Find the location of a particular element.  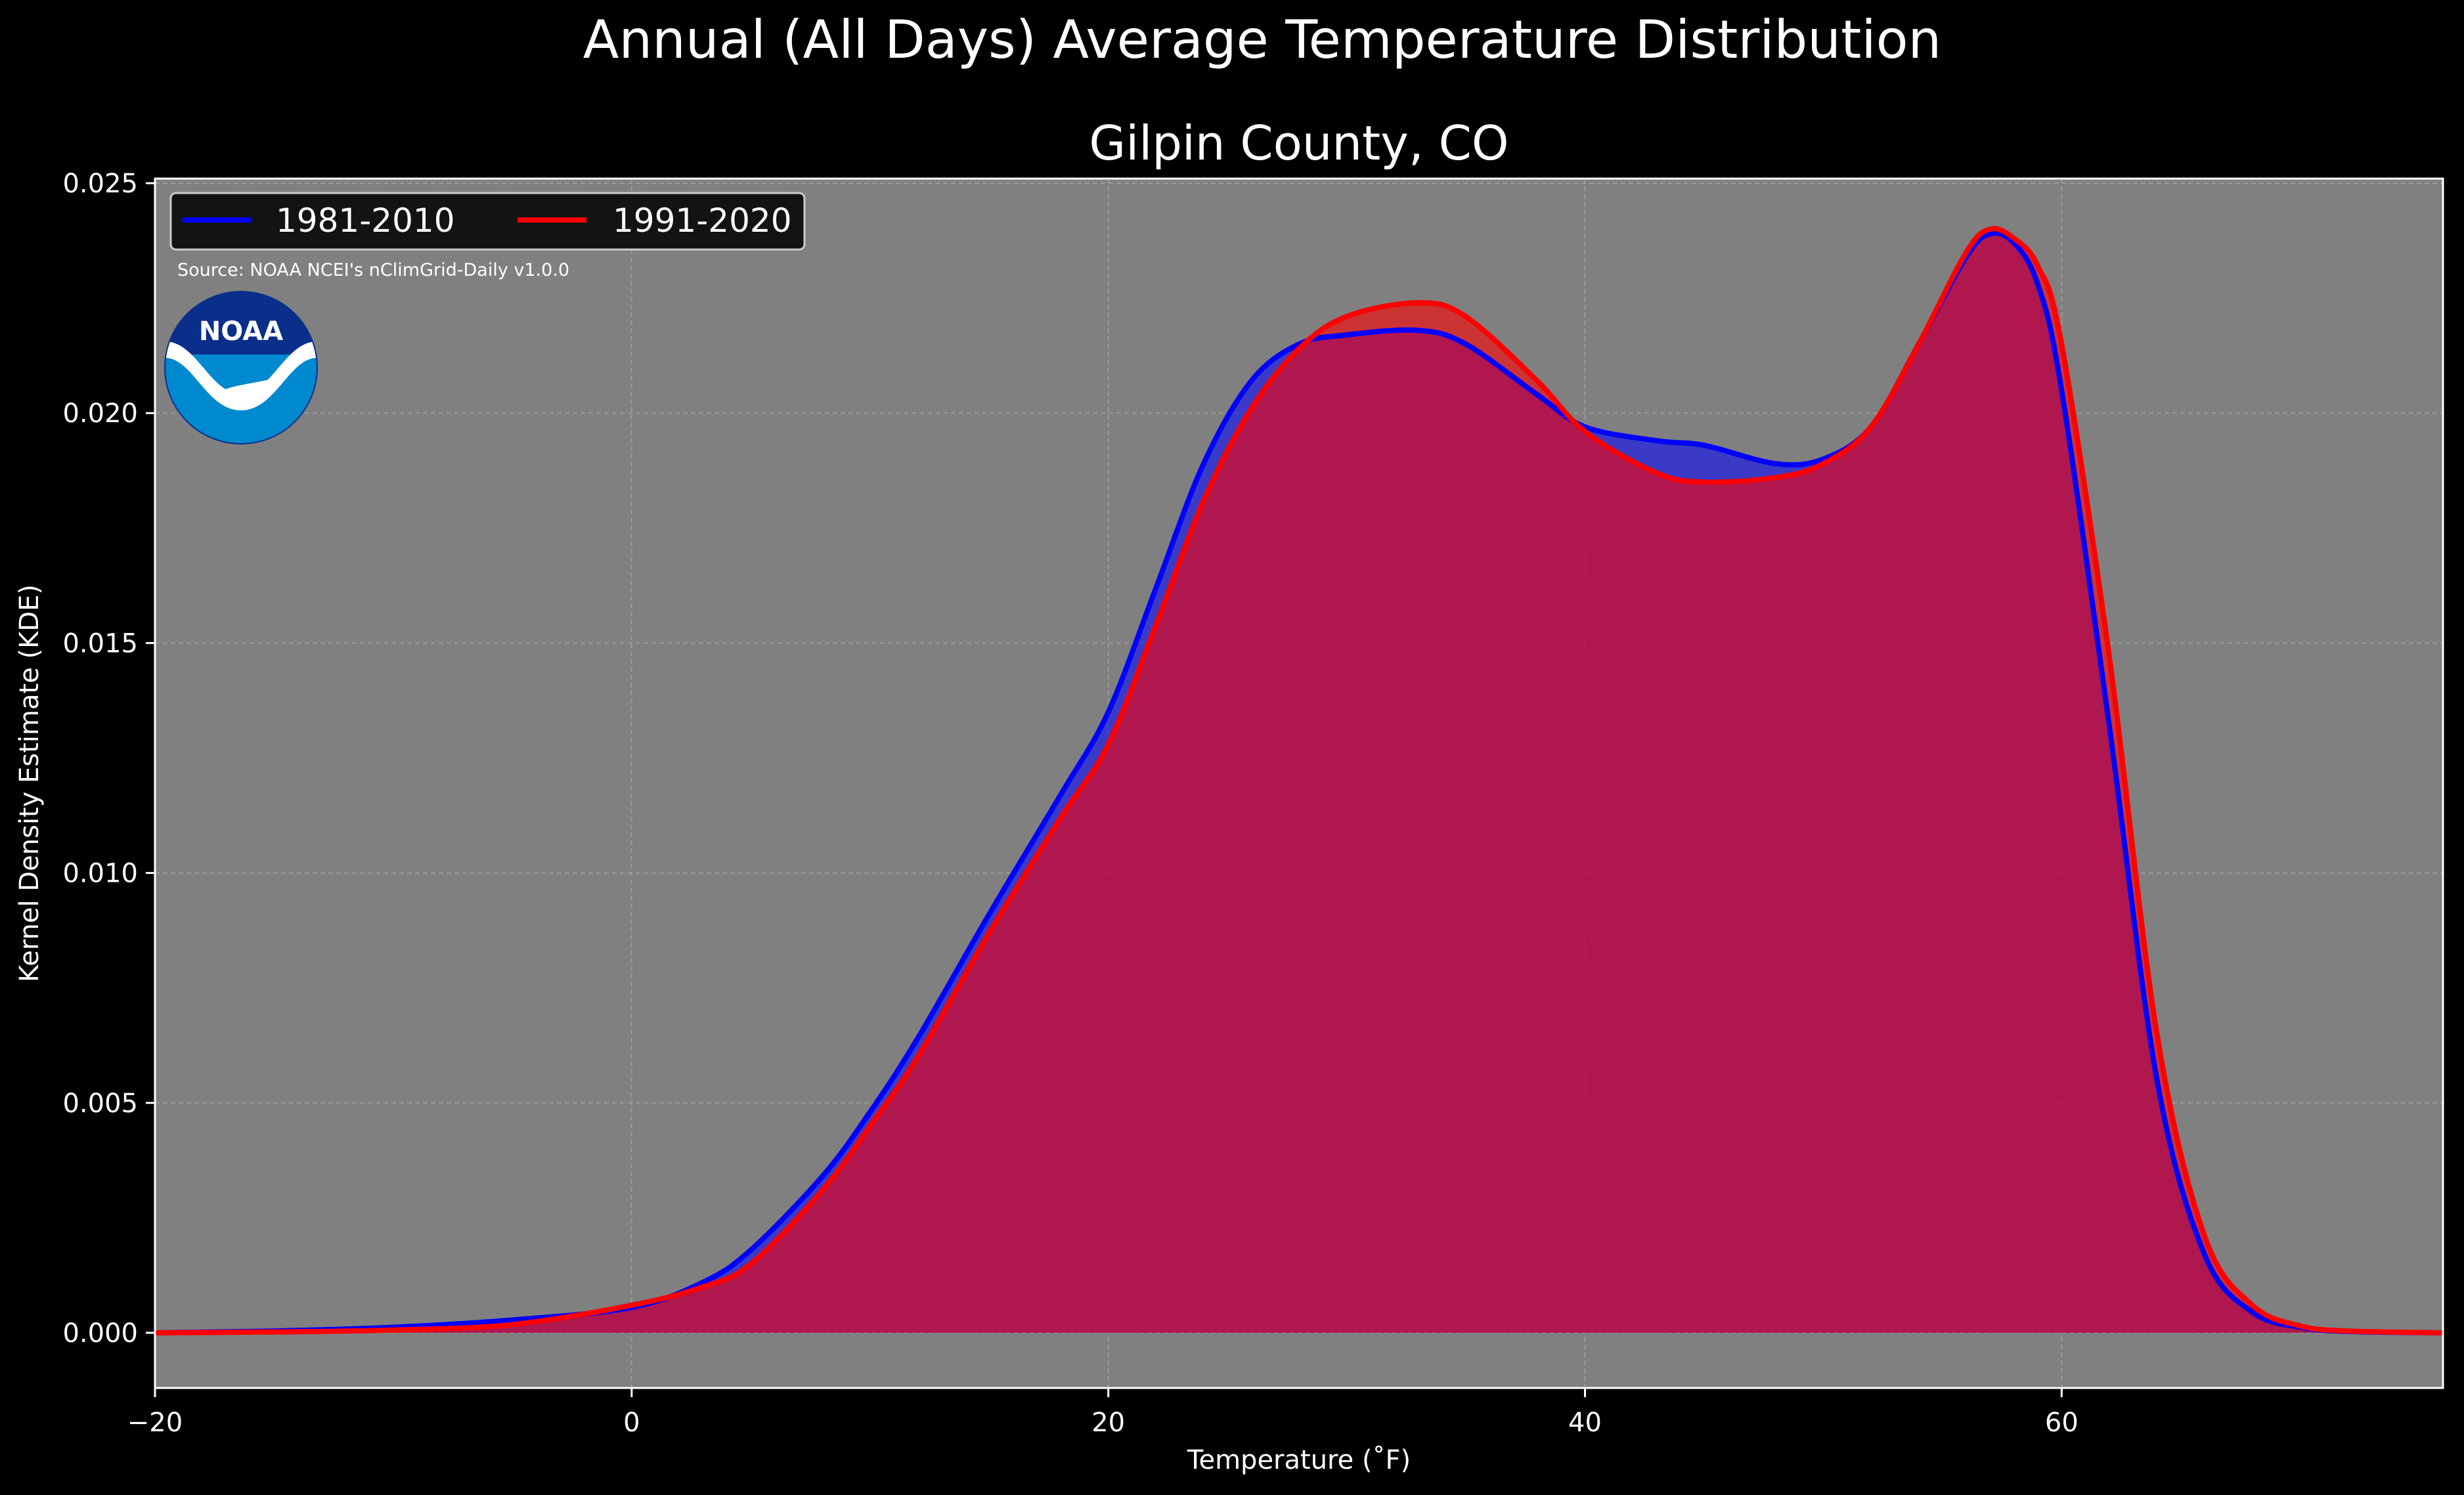

y-axis-ticks: 0.000 0.005 0.010 0.015 0.020 0.025 is located at coordinates (108, 759).